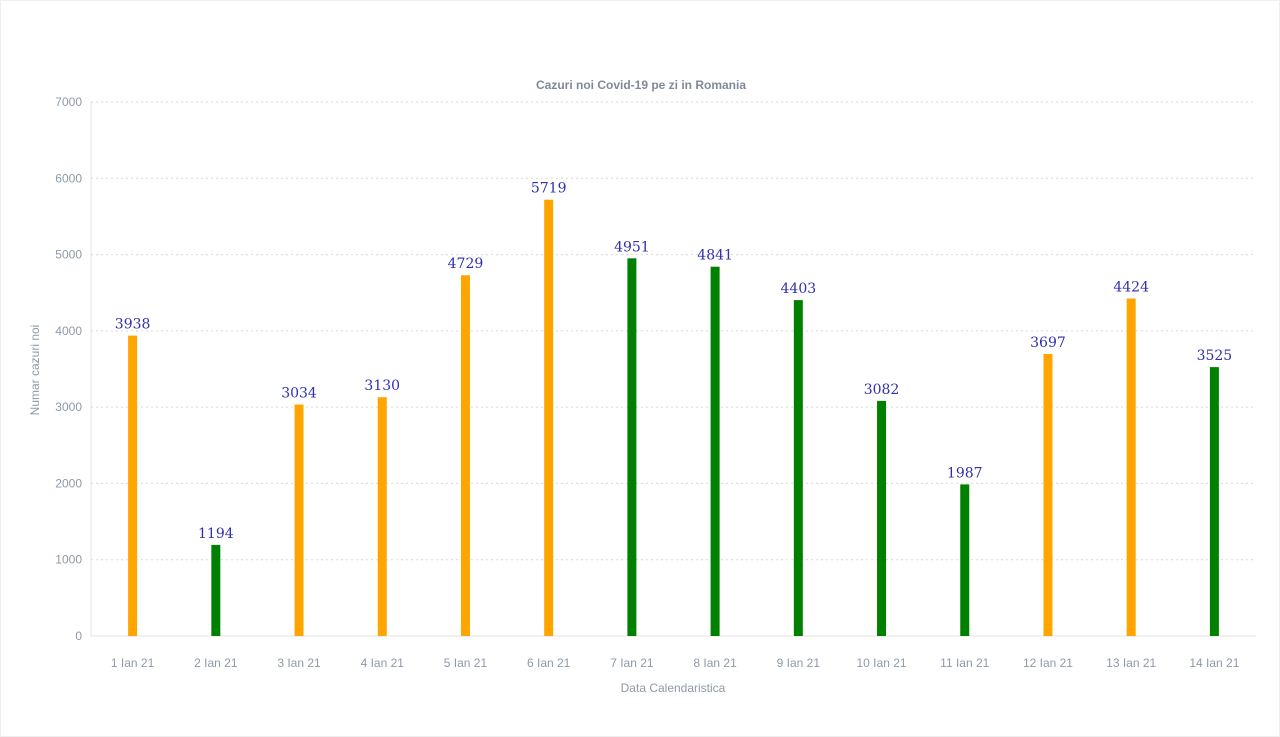 The width and height of the screenshot is (1280, 737). I want to click on data-label: 4951, so click(632, 247).